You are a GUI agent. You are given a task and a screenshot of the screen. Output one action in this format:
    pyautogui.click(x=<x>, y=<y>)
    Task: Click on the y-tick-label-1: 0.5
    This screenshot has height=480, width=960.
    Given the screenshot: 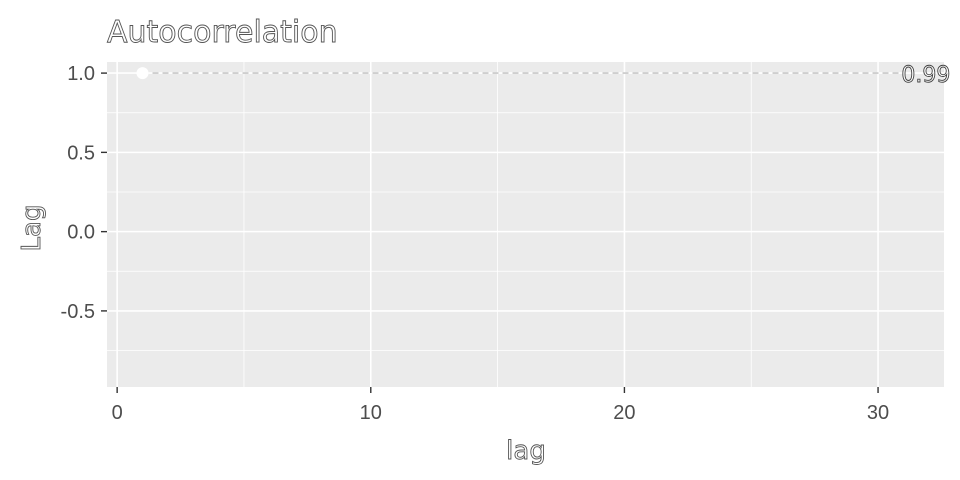 What is the action you would take?
    pyautogui.click(x=81, y=153)
    